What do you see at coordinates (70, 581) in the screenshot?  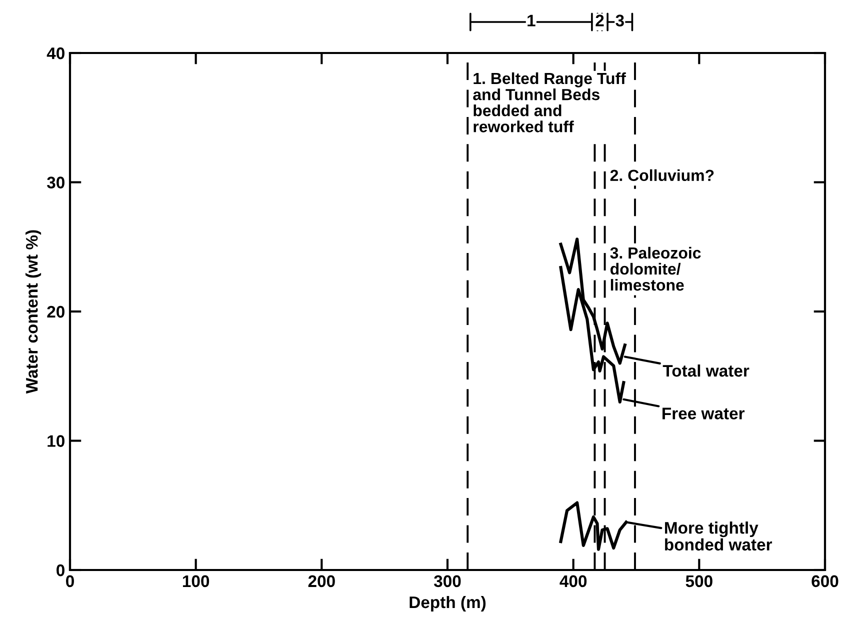 I see `x-tick-label: 0` at bounding box center [70, 581].